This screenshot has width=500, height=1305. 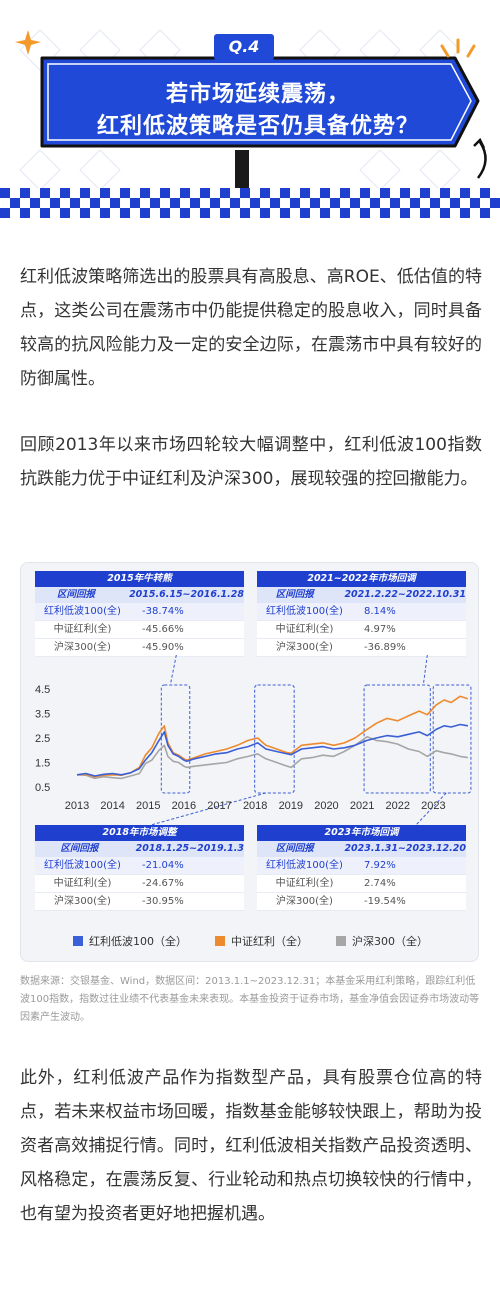 What do you see at coordinates (382, 941) in the screenshot?
I see `legend-item: 沪深300（全）` at bounding box center [382, 941].